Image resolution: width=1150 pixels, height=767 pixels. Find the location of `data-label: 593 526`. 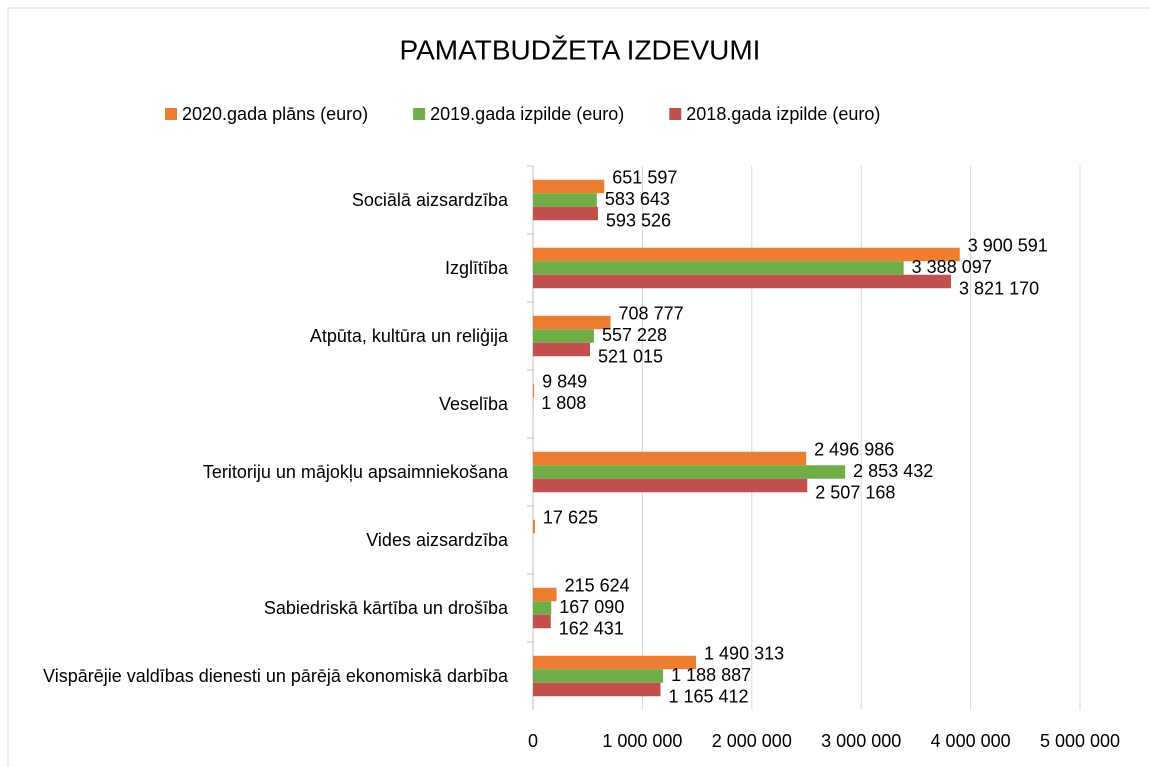

data-label: 593 526 is located at coordinates (638, 220).